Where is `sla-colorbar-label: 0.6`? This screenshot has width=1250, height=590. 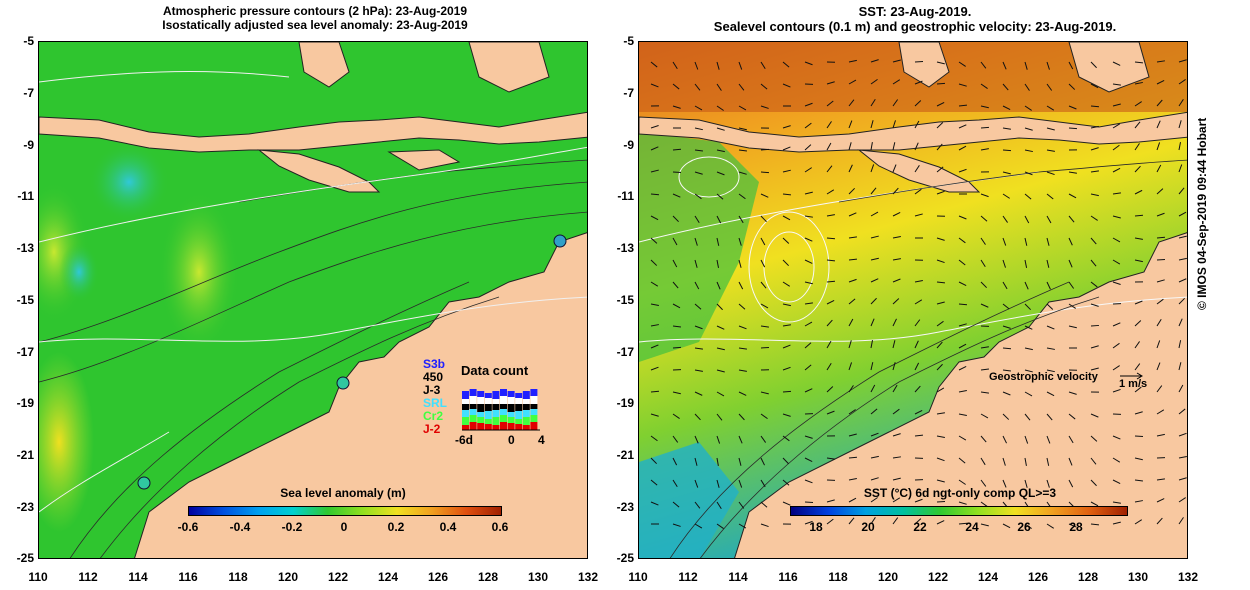 sla-colorbar-label: 0.6 is located at coordinates (500, 527).